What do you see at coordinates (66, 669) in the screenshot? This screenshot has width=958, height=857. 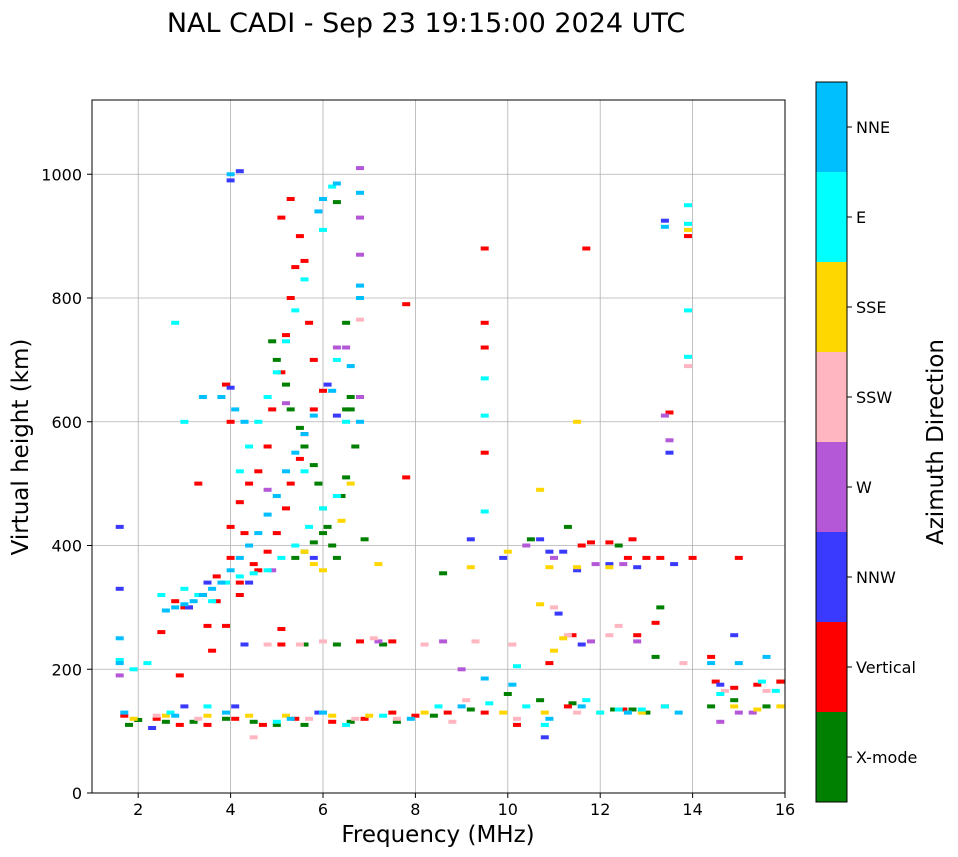 I see `y-tick-label: 200` at bounding box center [66, 669].